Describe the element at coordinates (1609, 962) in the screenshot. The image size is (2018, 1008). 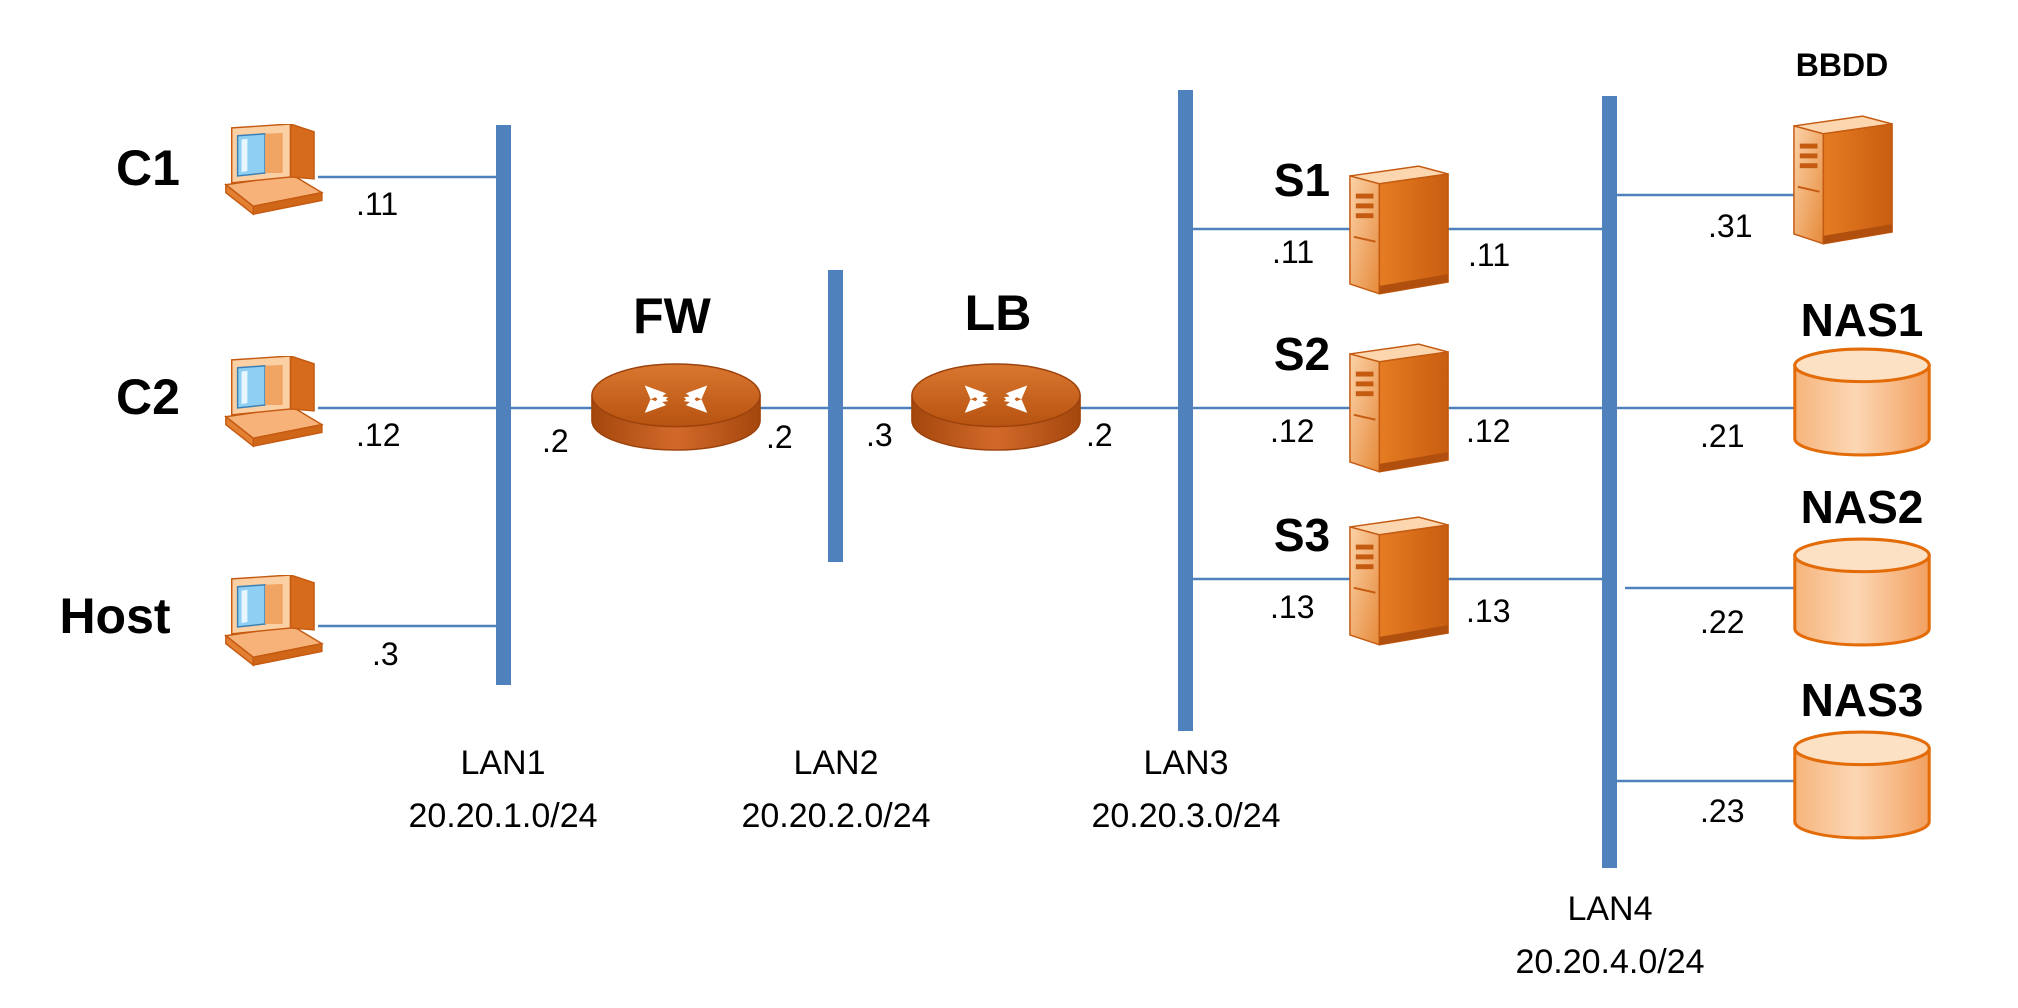
I see `lan4-network: 20.20.4.0/24` at that location.